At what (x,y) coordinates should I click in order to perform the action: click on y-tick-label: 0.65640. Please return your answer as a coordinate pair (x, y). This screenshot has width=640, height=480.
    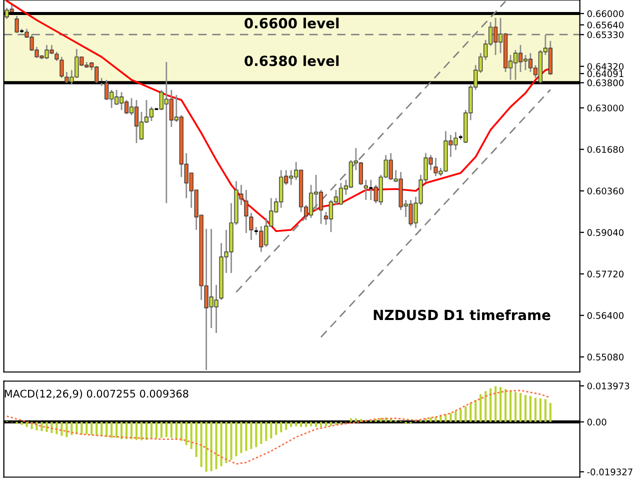
    Looking at the image, I should click on (605, 25).